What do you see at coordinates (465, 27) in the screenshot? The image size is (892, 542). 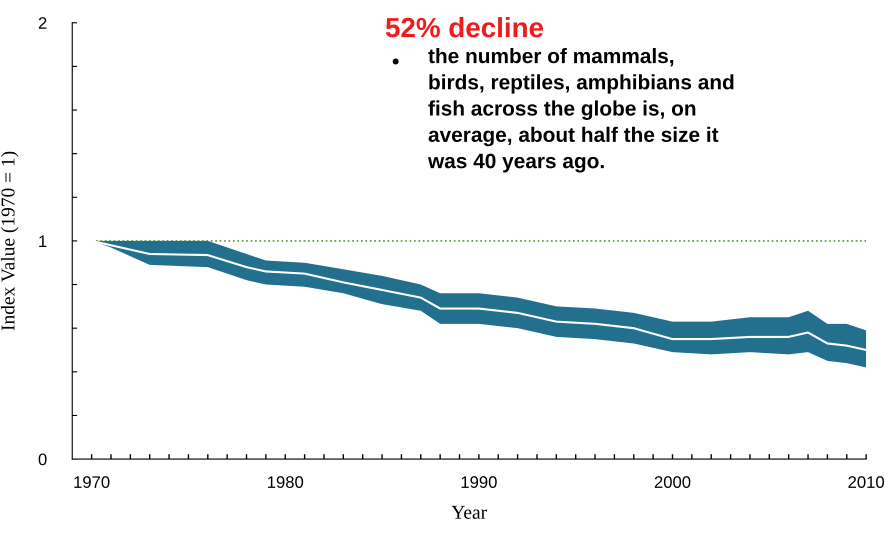 I see `annotation: 52% decline` at bounding box center [465, 27].